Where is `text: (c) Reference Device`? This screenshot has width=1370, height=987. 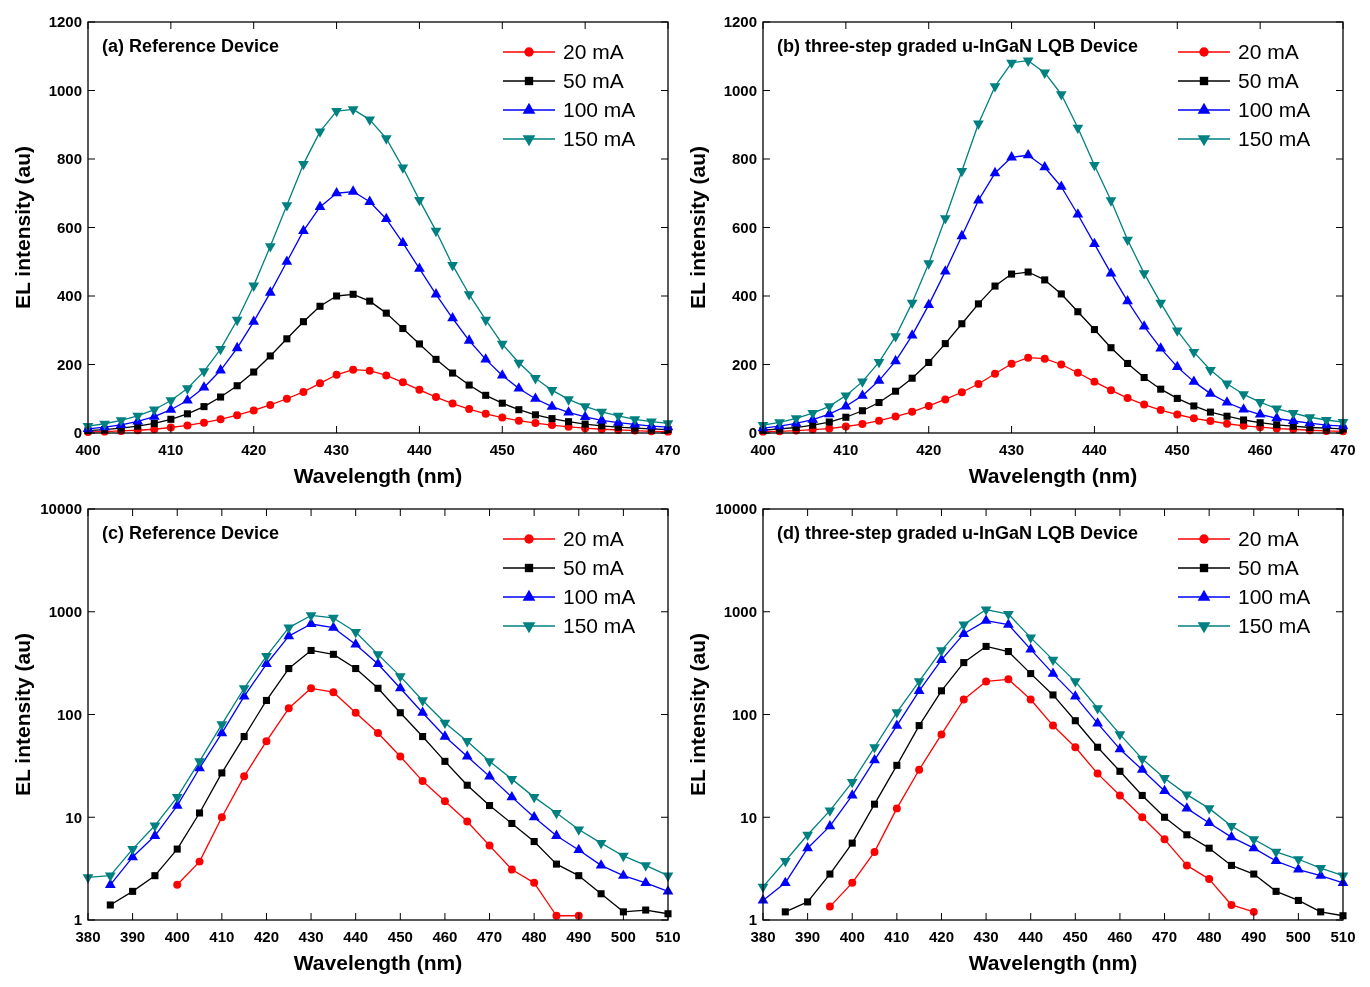 text: (c) Reference Device is located at coordinates (191, 533).